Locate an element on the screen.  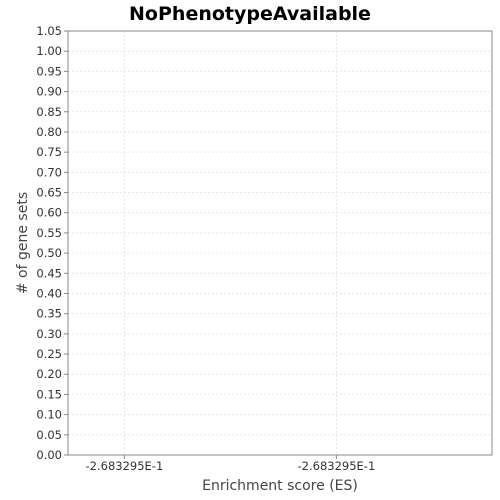
y-tick-label: 0.80 is located at coordinates (49, 132).